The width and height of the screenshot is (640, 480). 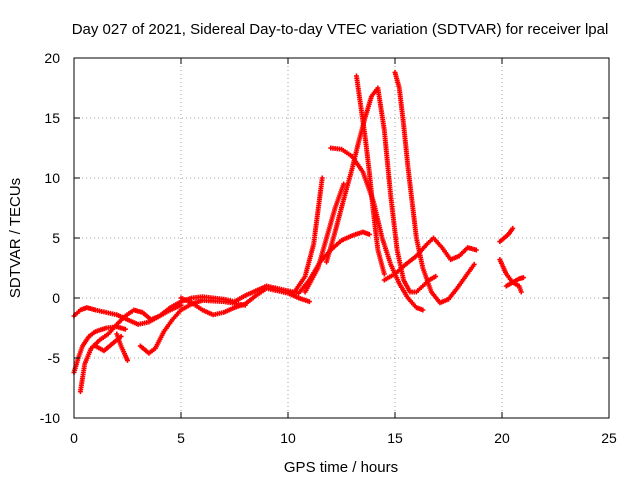 I want to click on series-arc-n, so click(x=430, y=259).